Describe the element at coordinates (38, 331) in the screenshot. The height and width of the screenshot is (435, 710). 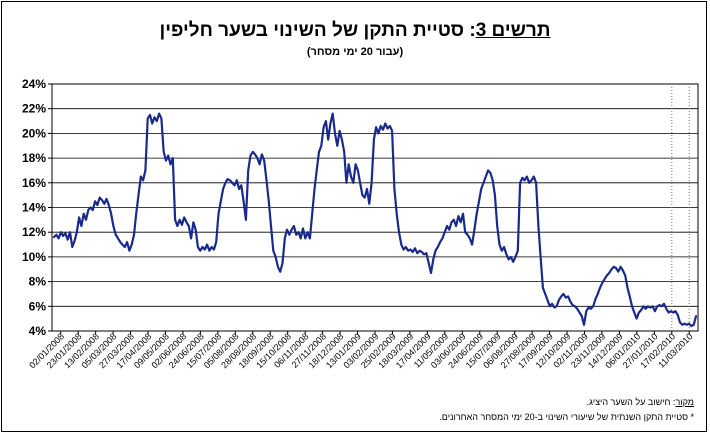
I see `y-tick-label: 4%` at that location.